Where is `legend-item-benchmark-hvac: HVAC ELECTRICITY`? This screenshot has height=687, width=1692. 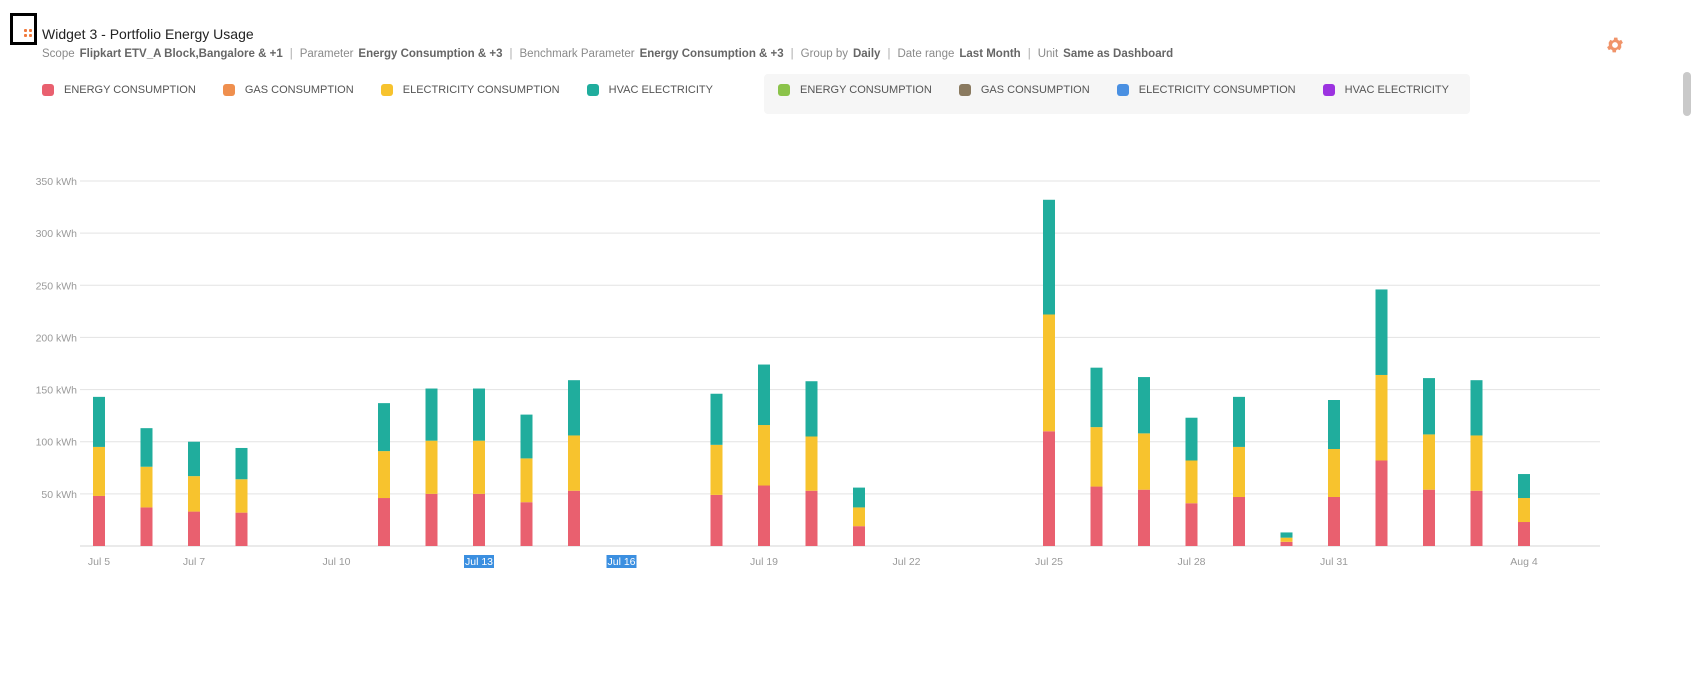 legend-item-benchmark-hvac: HVAC ELECTRICITY is located at coordinates (1385, 90).